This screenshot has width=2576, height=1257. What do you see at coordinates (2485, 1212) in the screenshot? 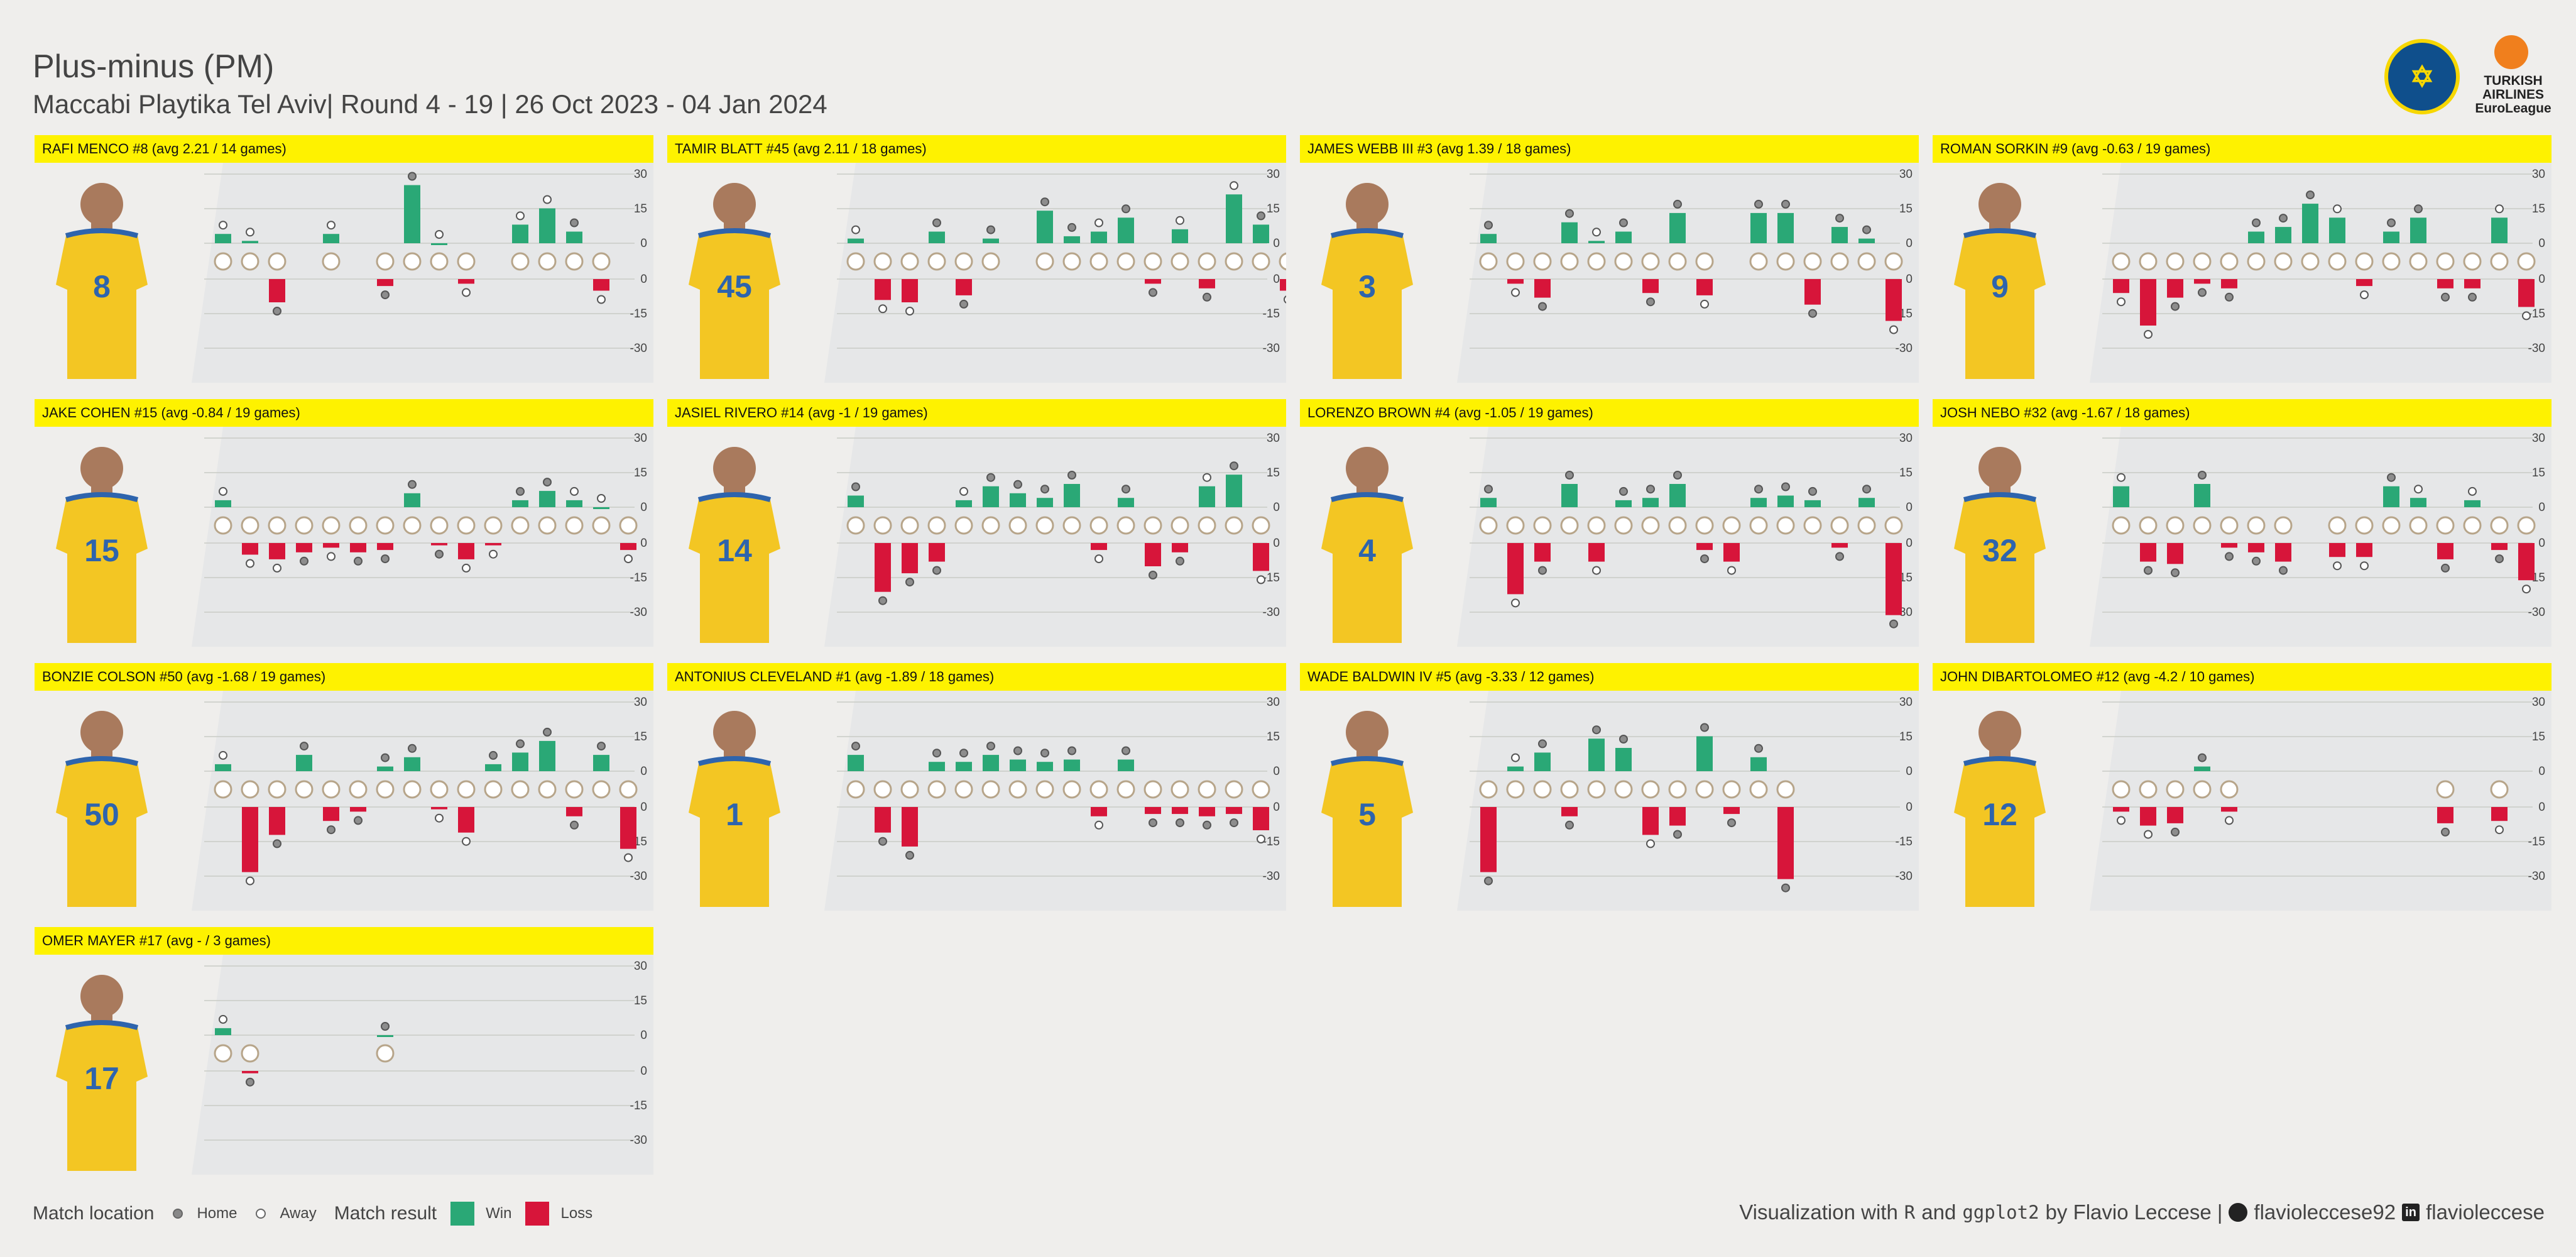
I see `credit-linkedin: flavioleccese` at bounding box center [2485, 1212].